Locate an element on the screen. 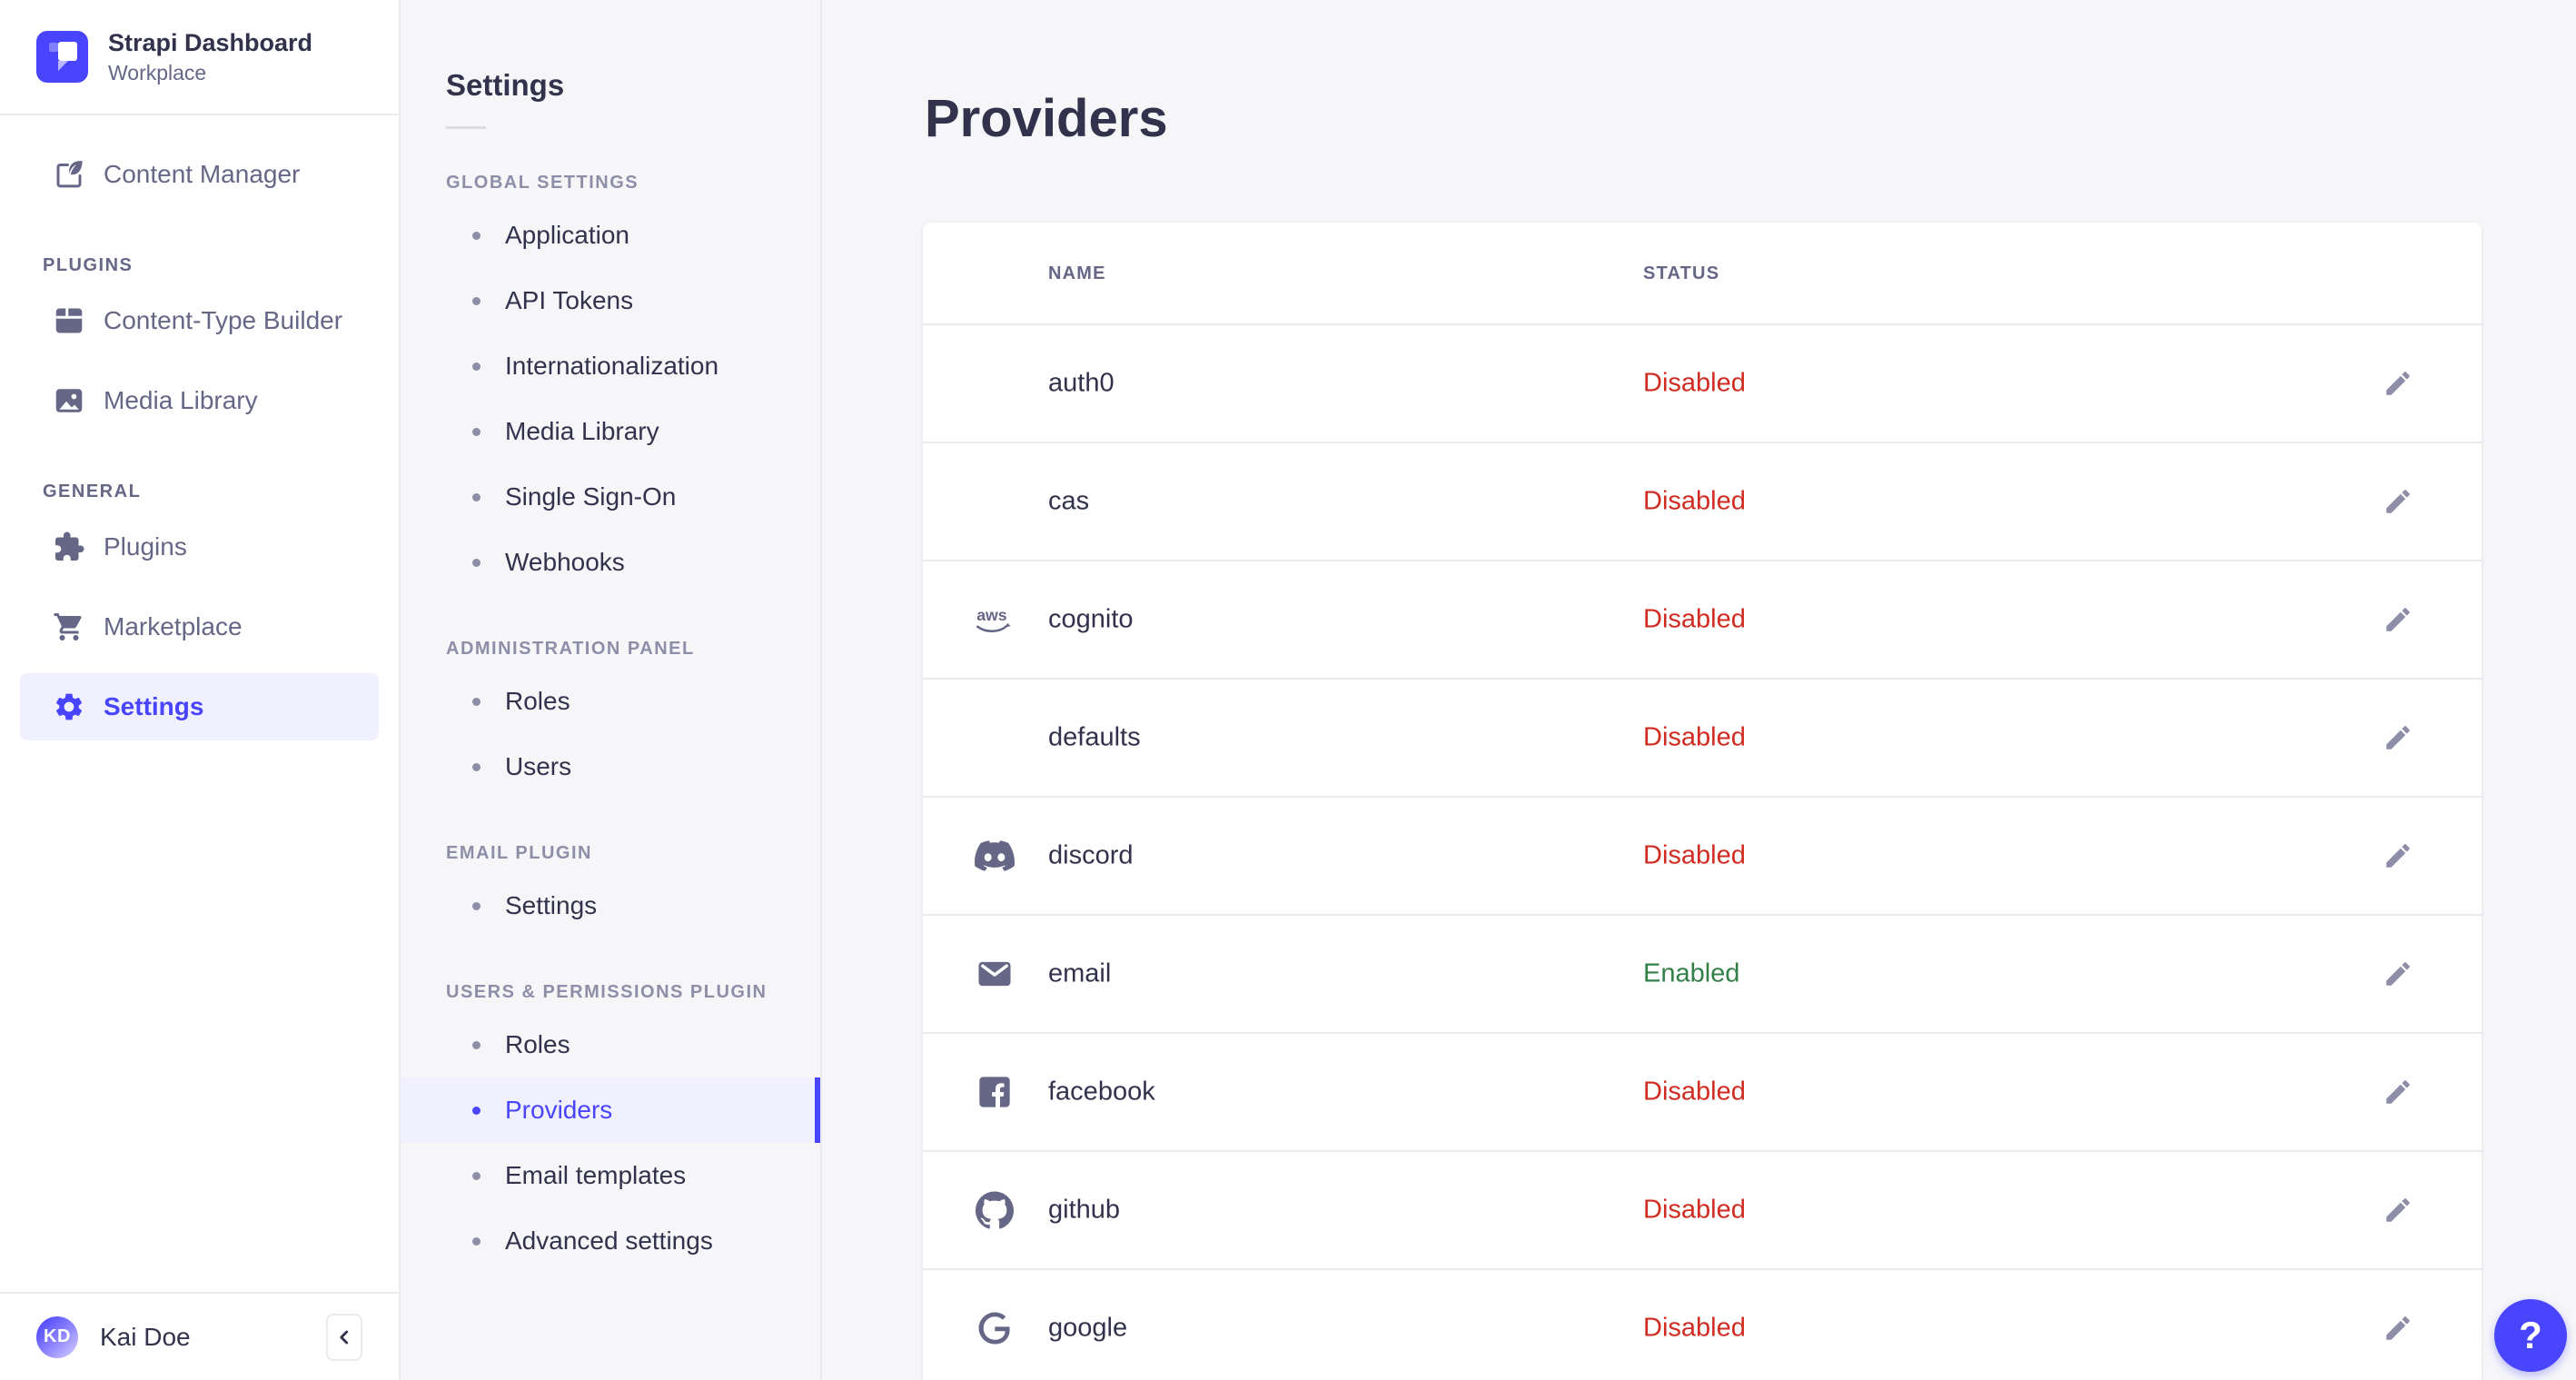  subnav-item-label: Internationalization is located at coordinates (612, 366).